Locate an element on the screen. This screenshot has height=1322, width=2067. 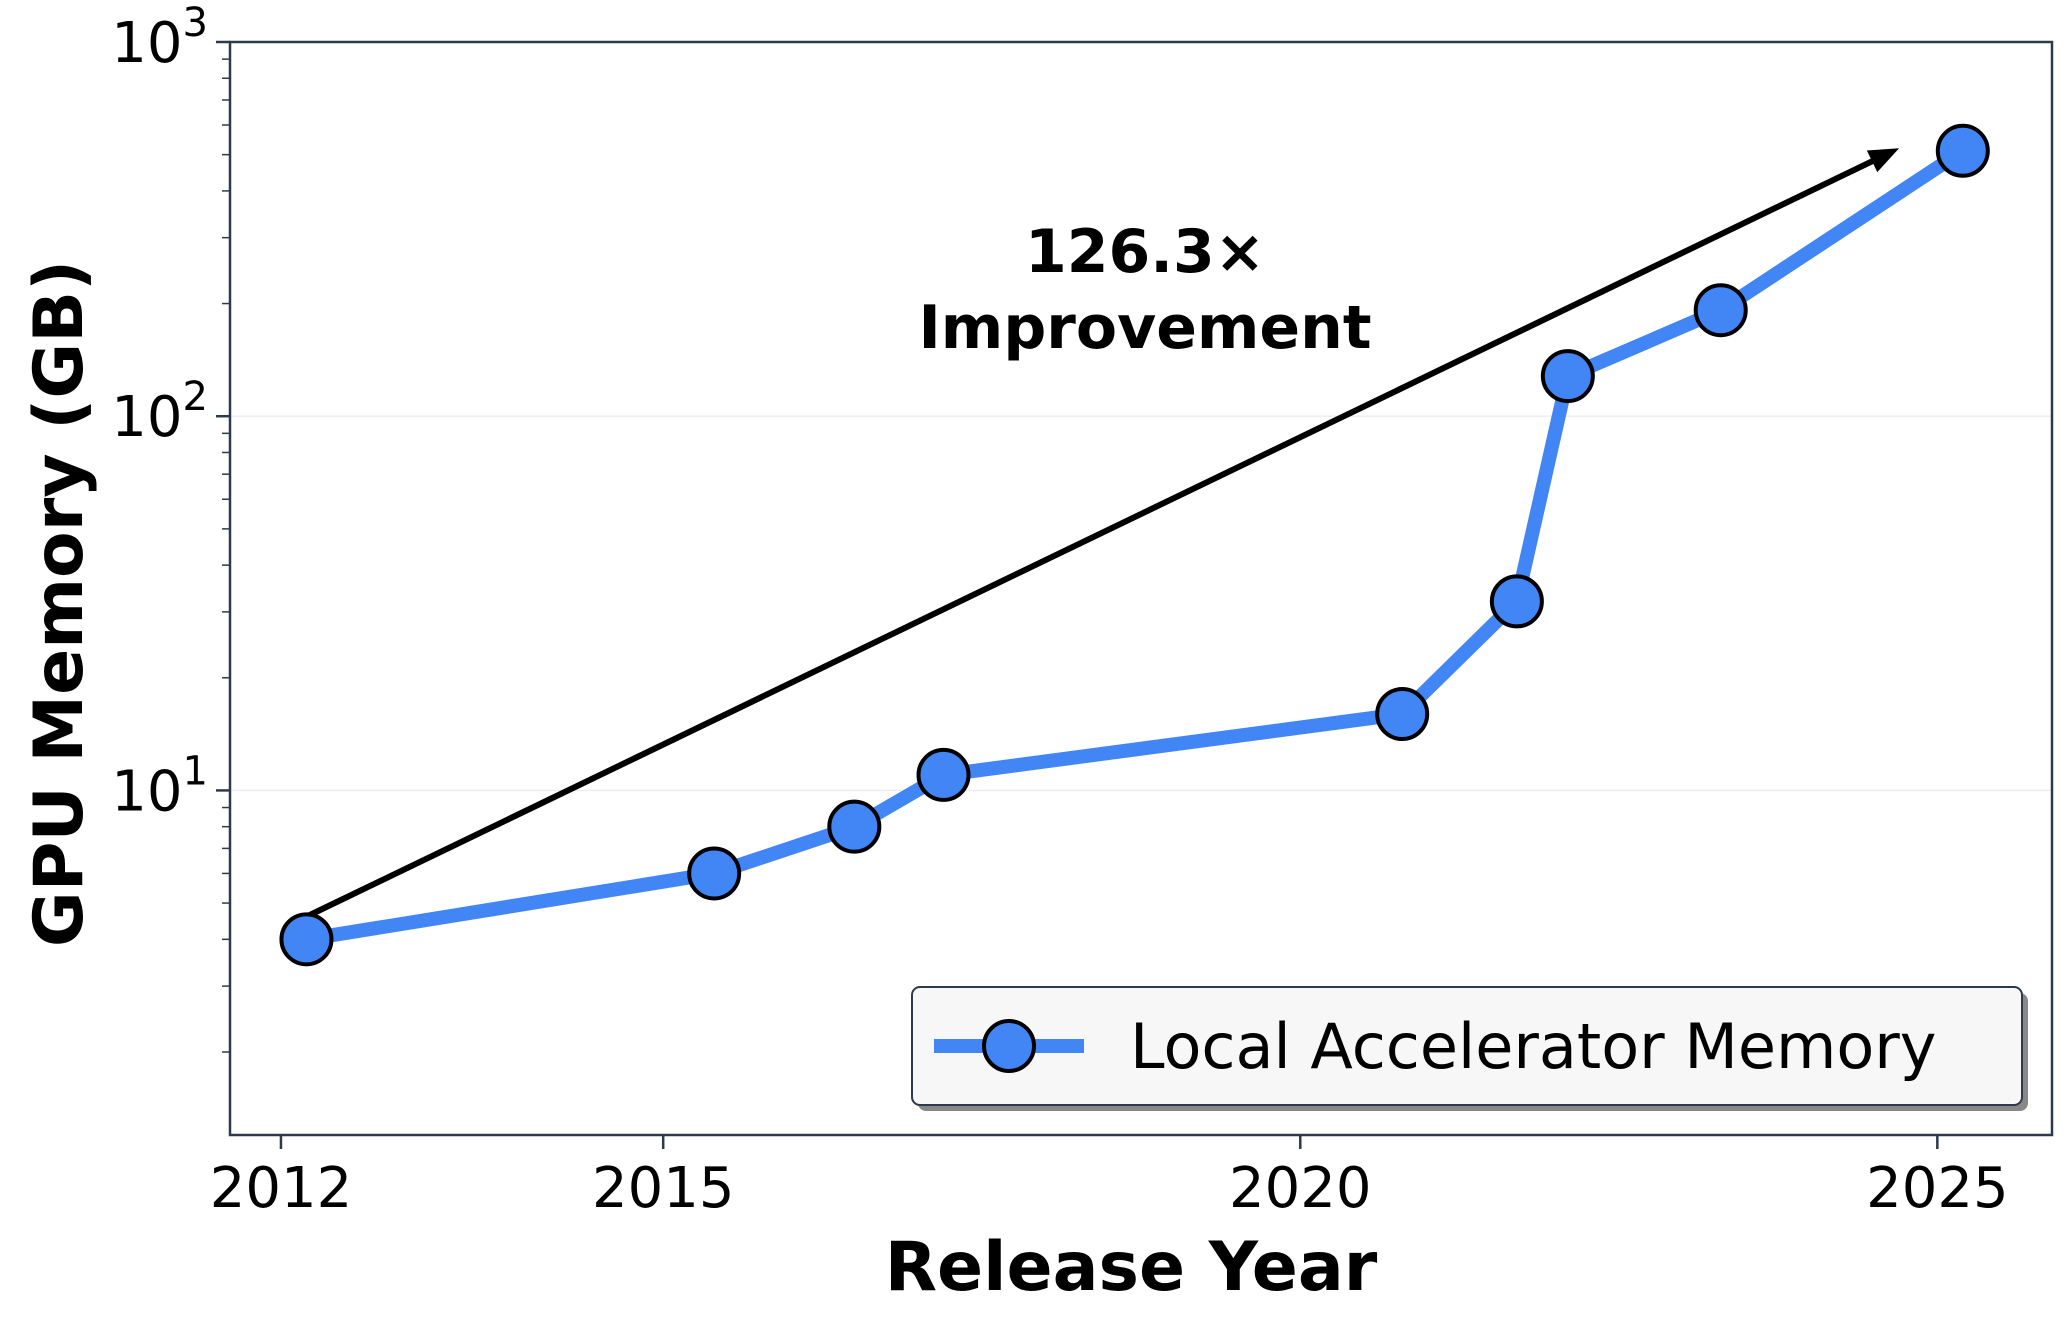
legend-box is located at coordinates (1467, 1046).